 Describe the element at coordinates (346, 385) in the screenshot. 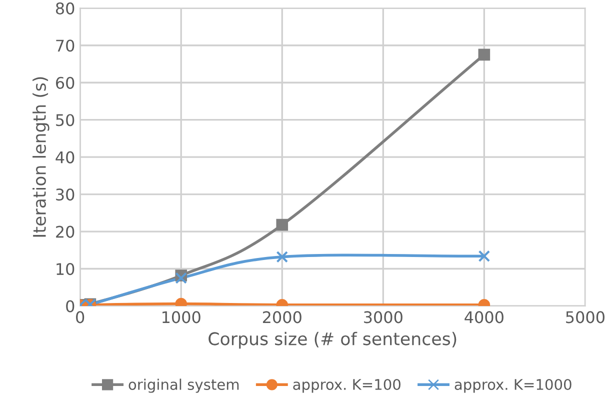

I see `legend-label: approx. K=100` at that location.